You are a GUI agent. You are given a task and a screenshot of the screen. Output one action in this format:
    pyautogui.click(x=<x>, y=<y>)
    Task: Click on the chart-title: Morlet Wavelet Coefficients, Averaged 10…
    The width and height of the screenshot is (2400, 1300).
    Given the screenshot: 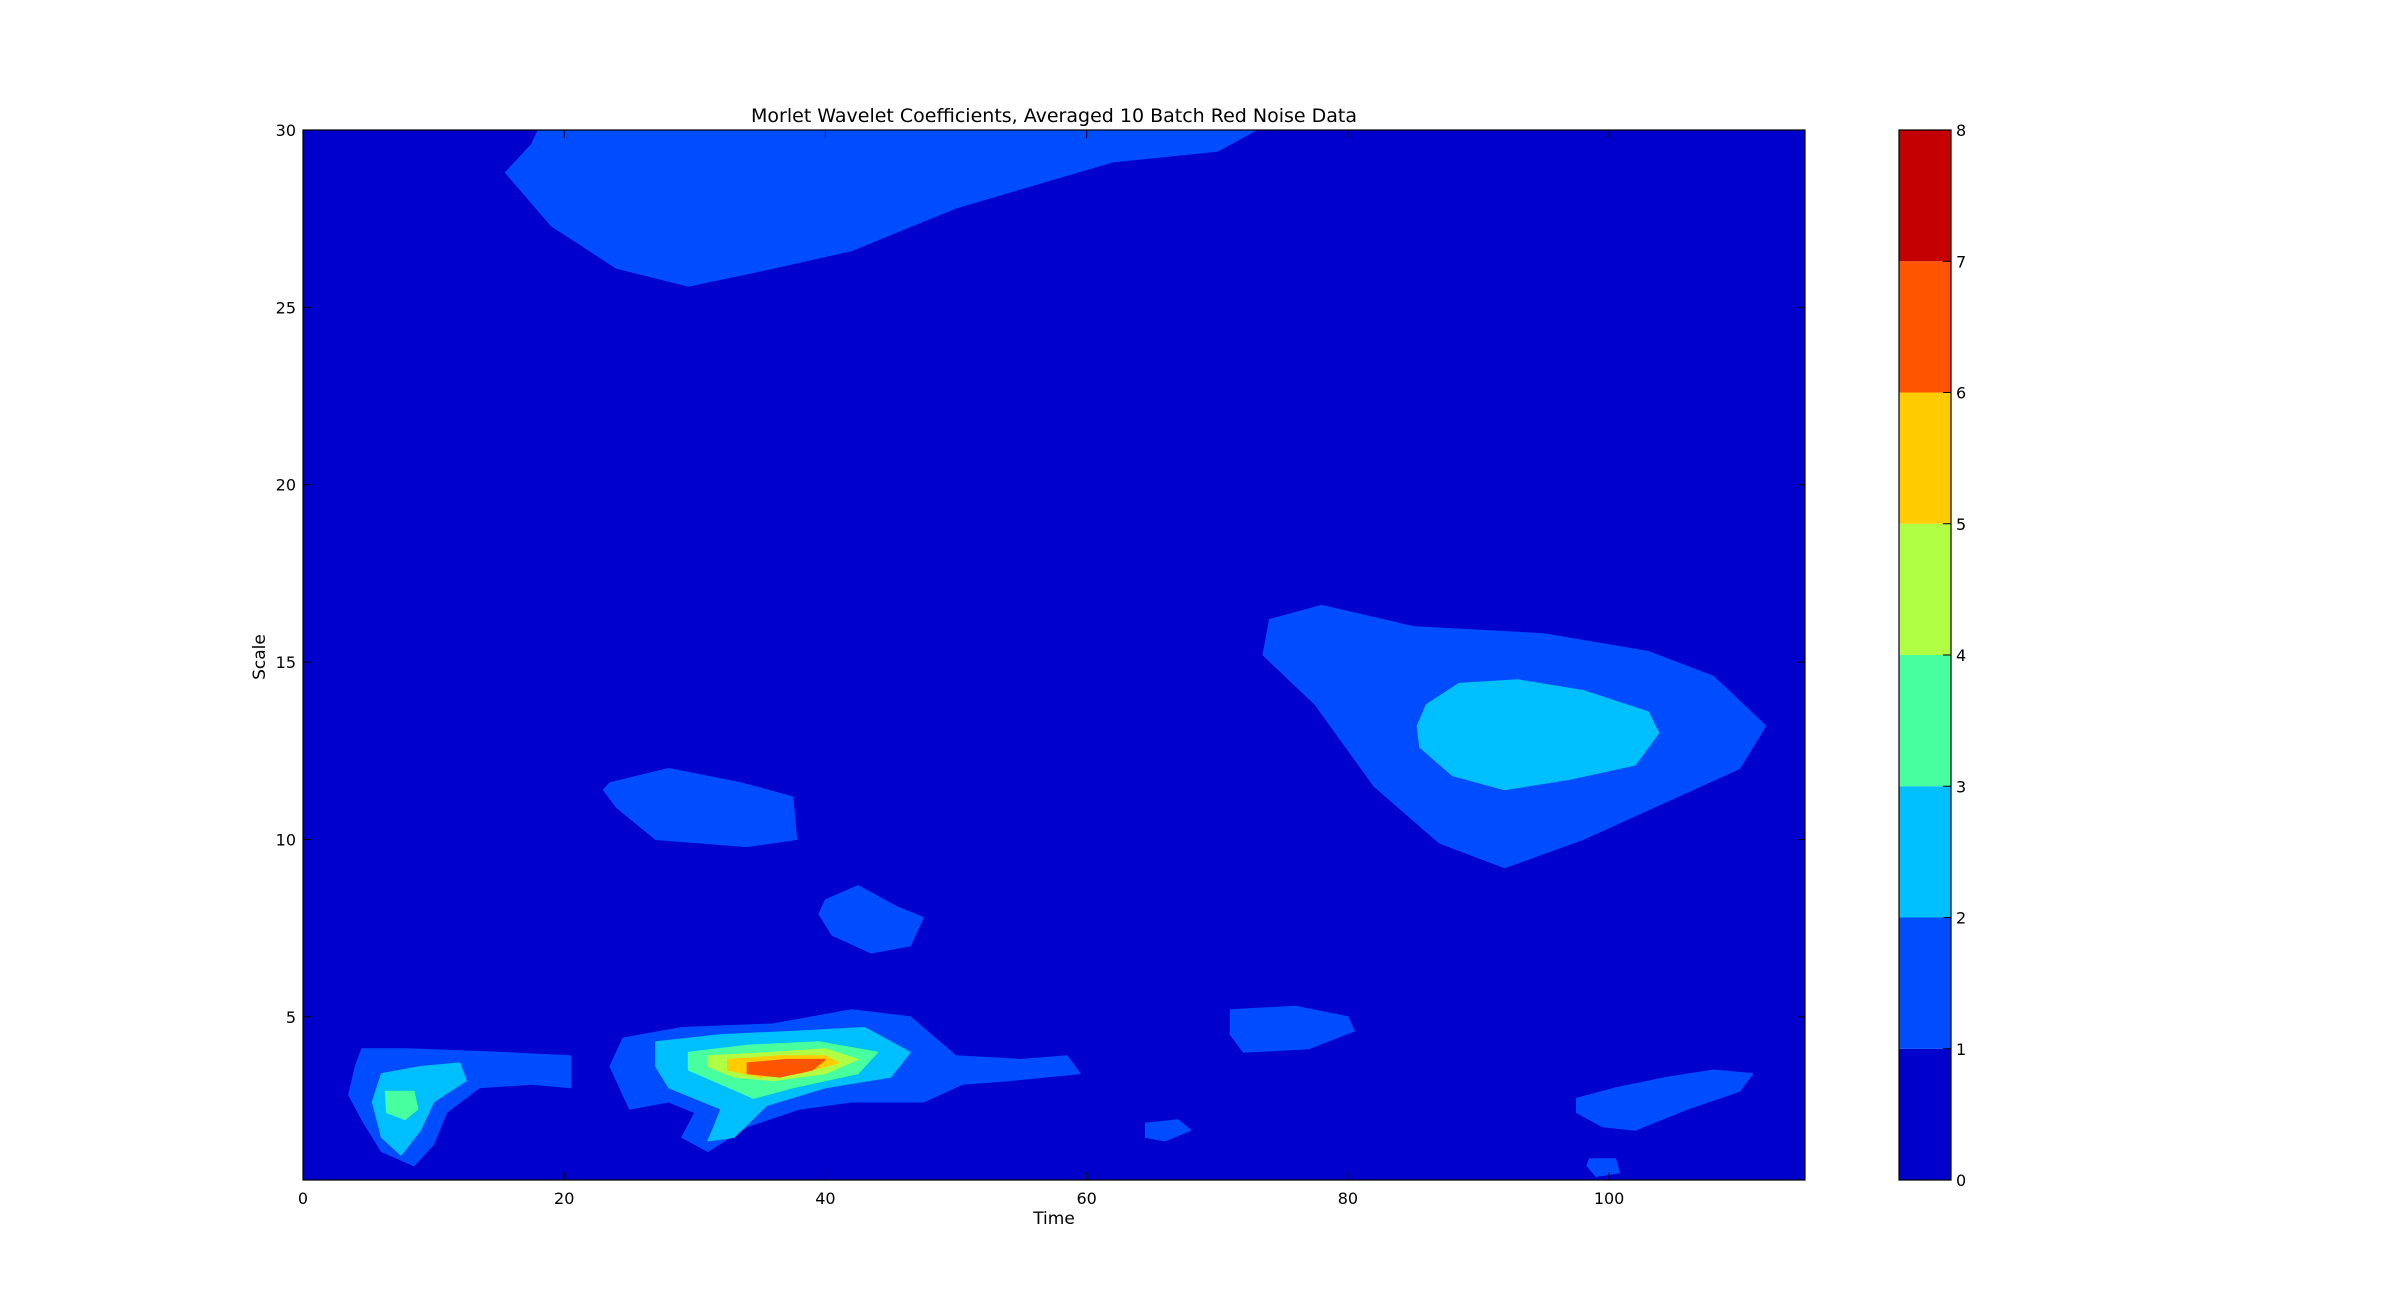 What is the action you would take?
    pyautogui.click(x=1054, y=116)
    